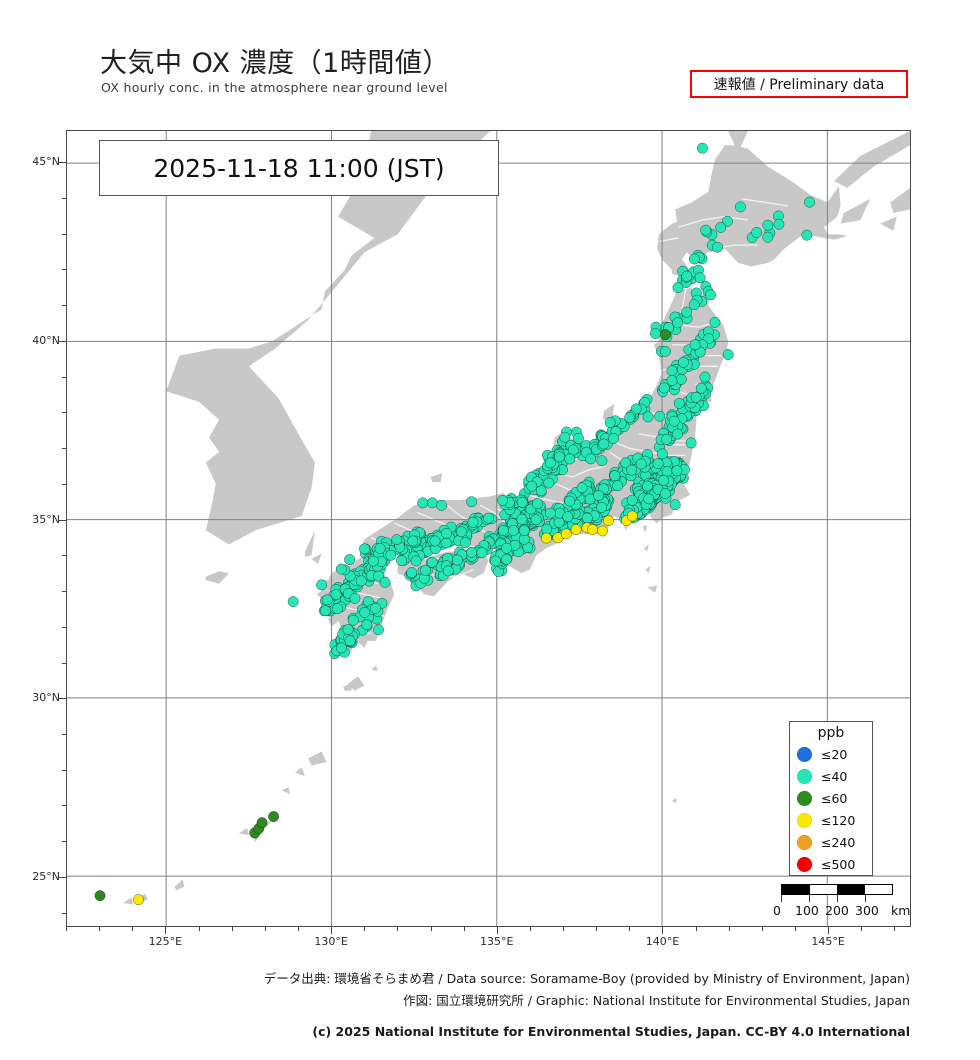  Describe the element at coordinates (831, 754) in the screenshot. I see `legend-entry: ≤20` at that location.